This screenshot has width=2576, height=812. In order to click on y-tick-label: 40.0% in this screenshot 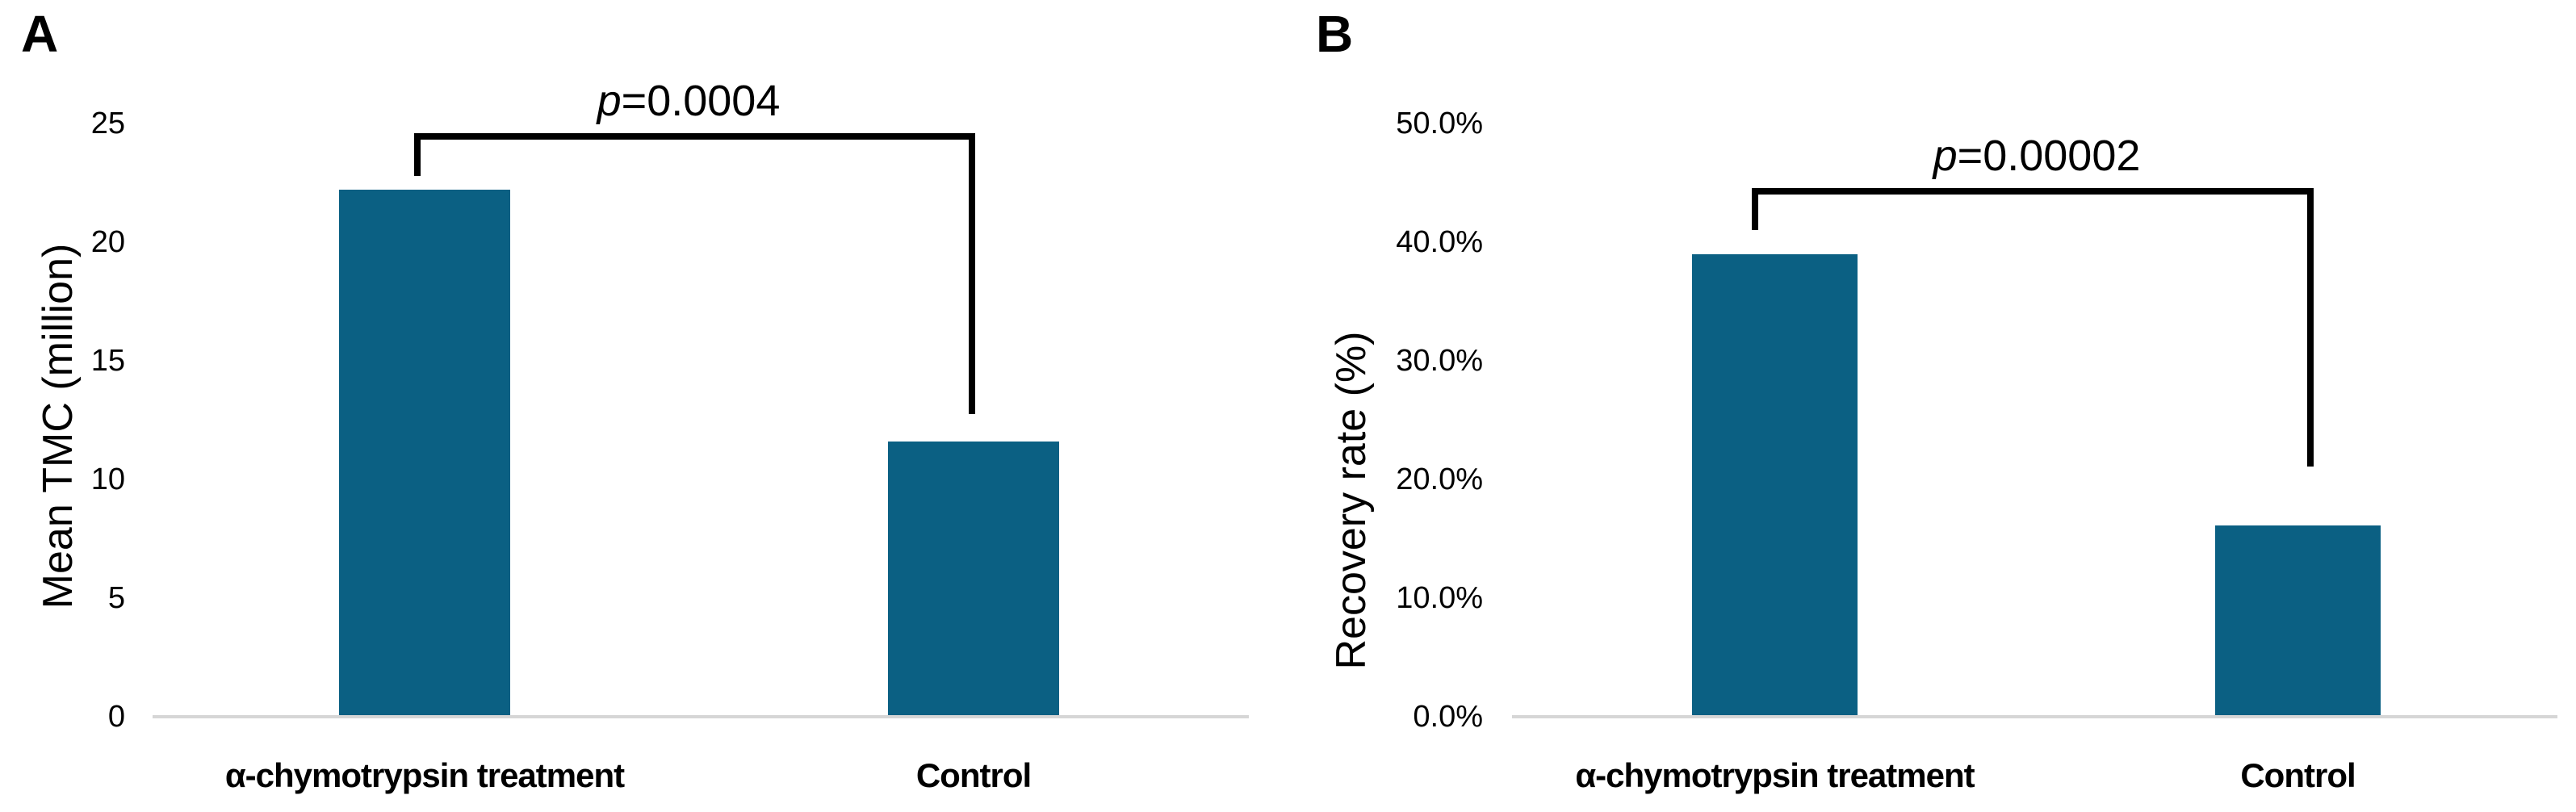, I will do `click(1439, 242)`.